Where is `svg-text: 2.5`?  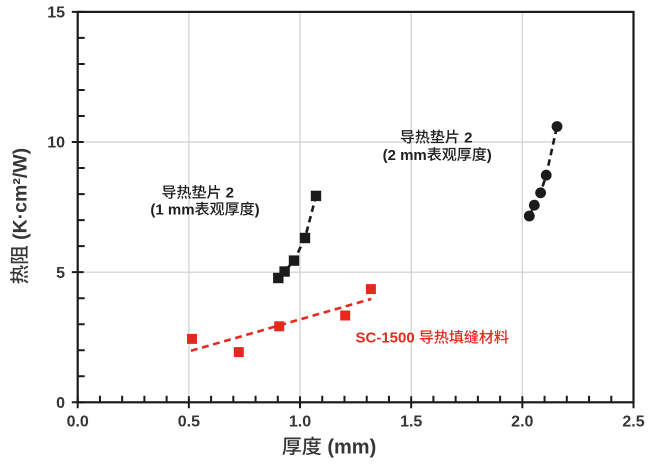 svg-text: 2.5 is located at coordinates (633, 422).